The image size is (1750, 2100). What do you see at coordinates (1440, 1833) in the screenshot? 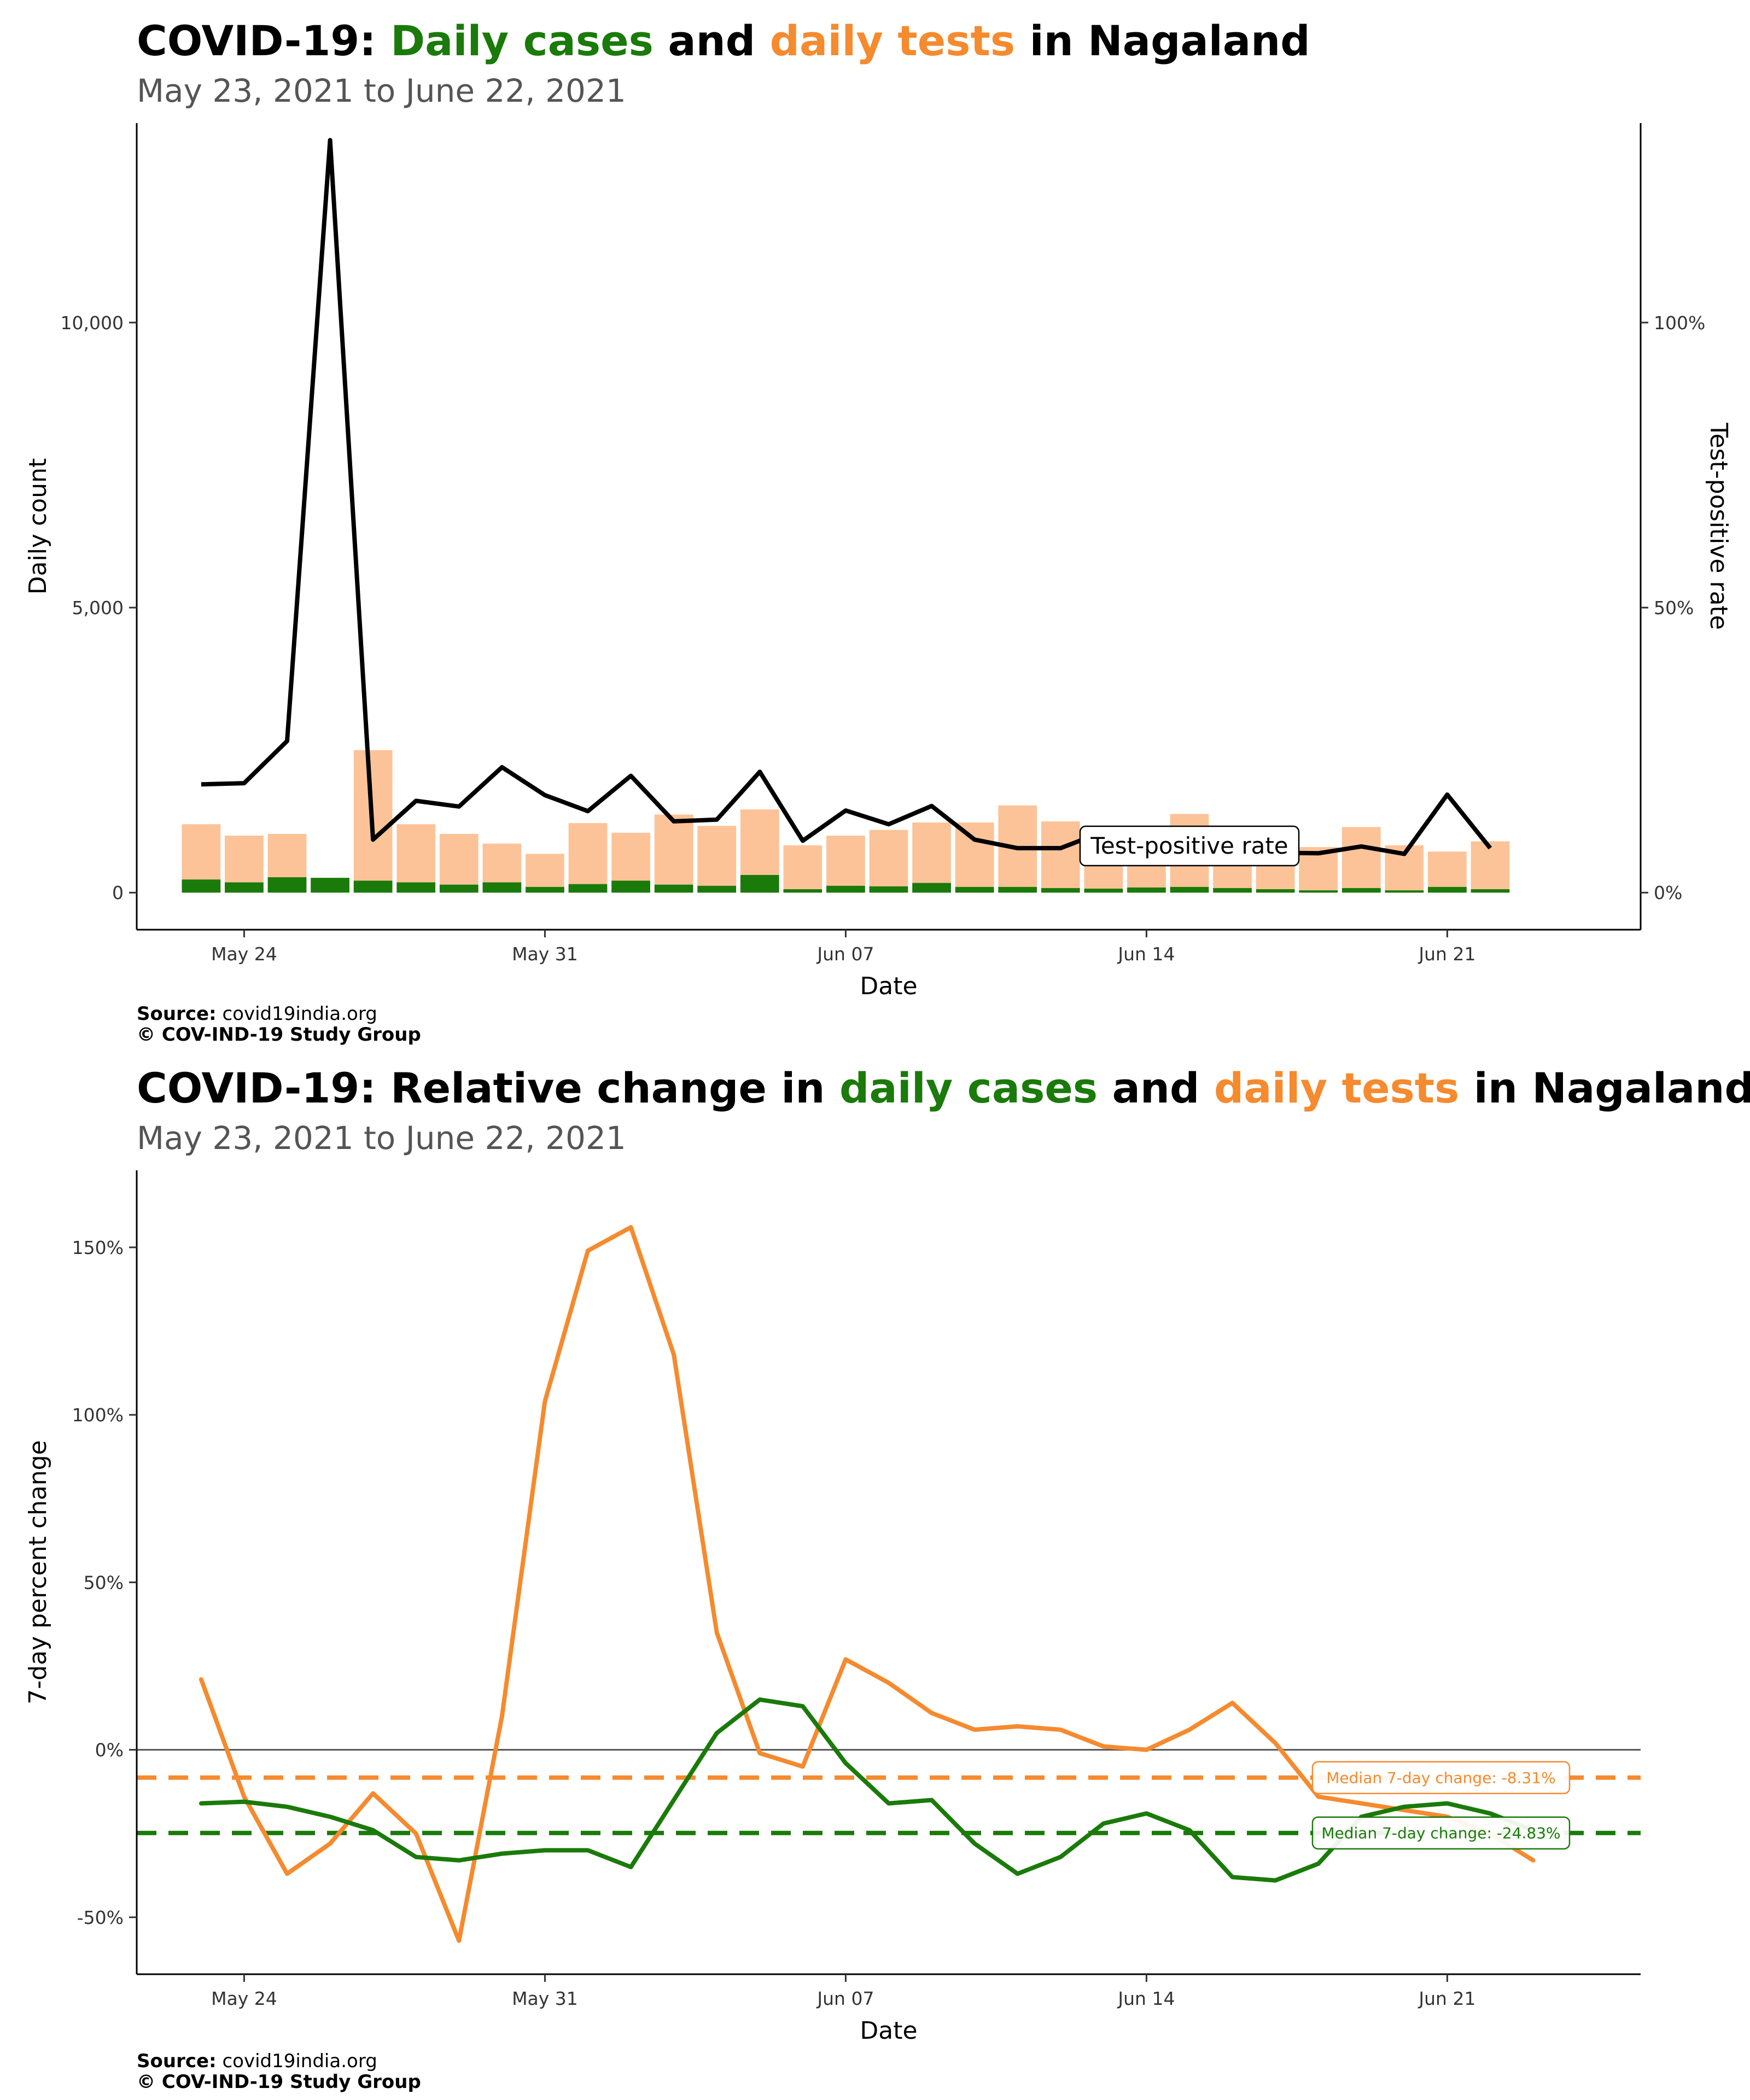
I see `median-label: Median 7-day change: -24.83%` at bounding box center [1440, 1833].